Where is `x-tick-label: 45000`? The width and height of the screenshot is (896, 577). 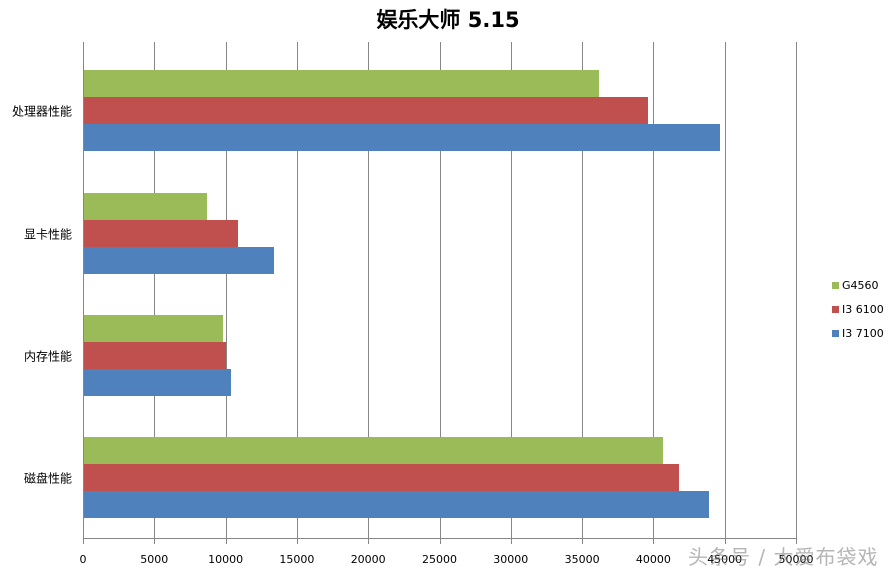
x-tick-label: 45000 is located at coordinates (725, 559).